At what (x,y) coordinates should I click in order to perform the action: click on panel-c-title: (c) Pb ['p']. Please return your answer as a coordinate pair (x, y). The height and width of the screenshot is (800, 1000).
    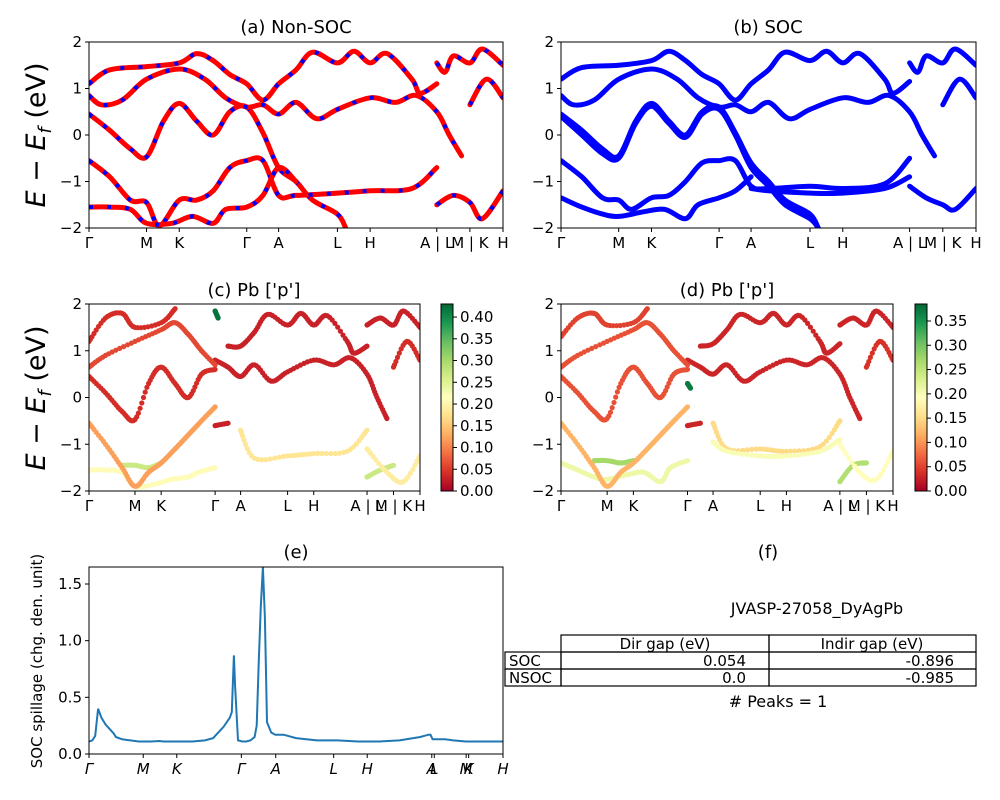
    Looking at the image, I should click on (253, 290).